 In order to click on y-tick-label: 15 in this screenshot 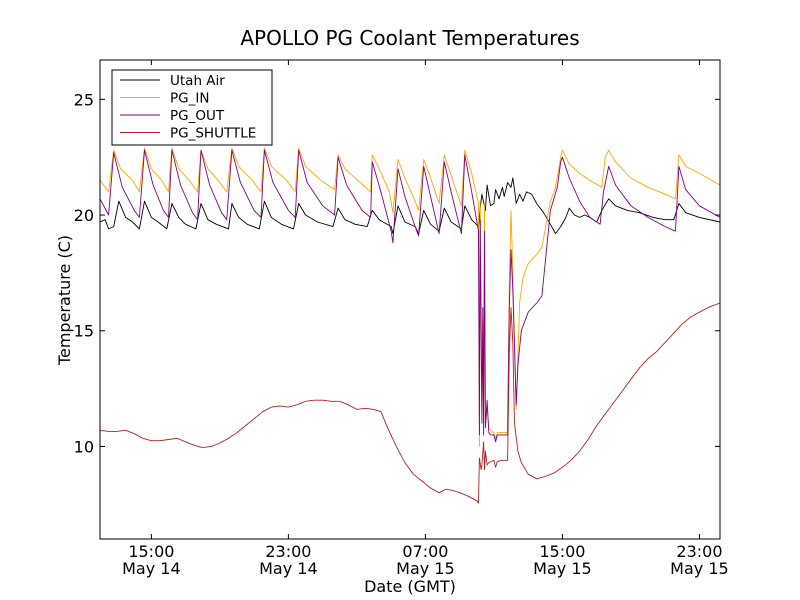, I will do `click(84, 331)`.